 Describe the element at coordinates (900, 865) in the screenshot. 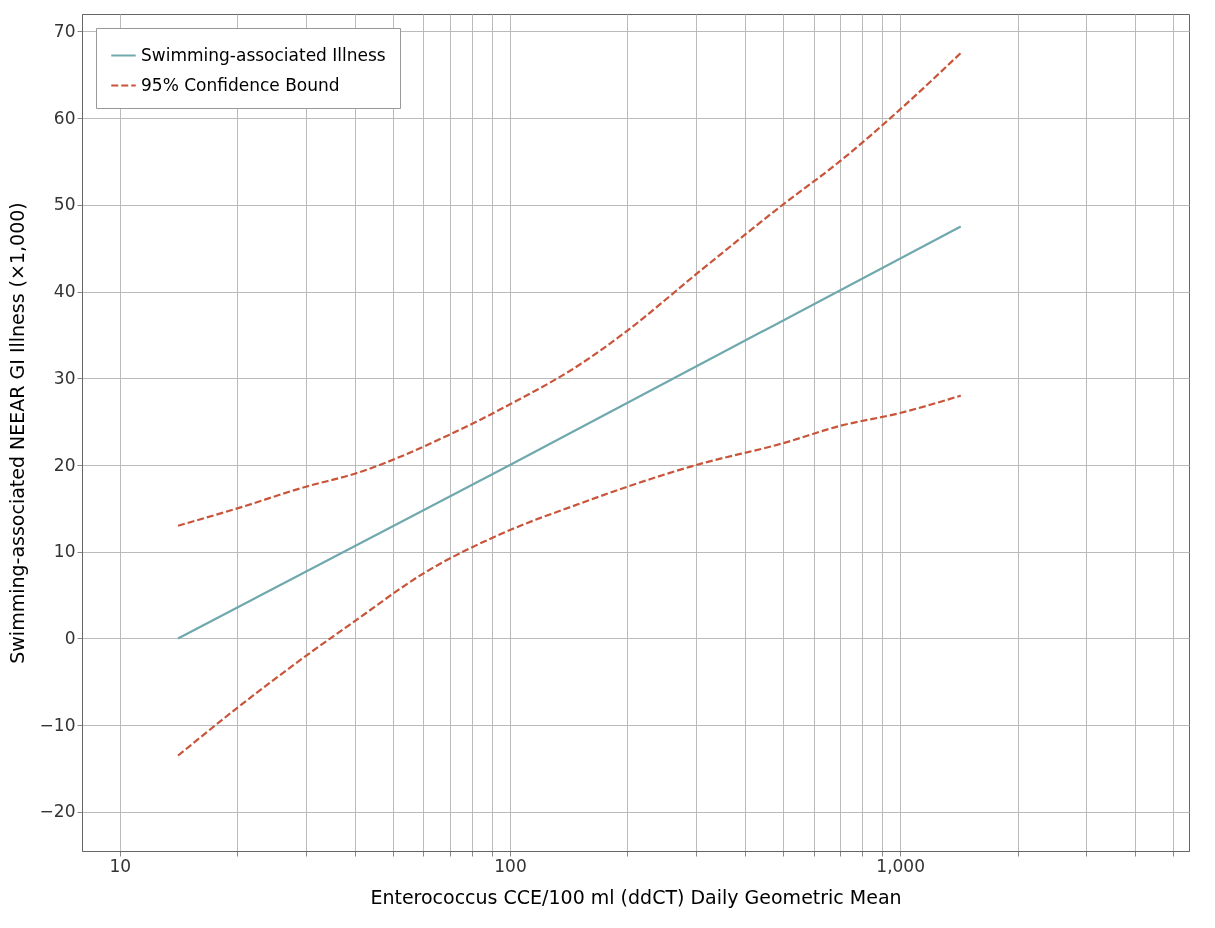

I see `x-tick-label: 1,000` at that location.